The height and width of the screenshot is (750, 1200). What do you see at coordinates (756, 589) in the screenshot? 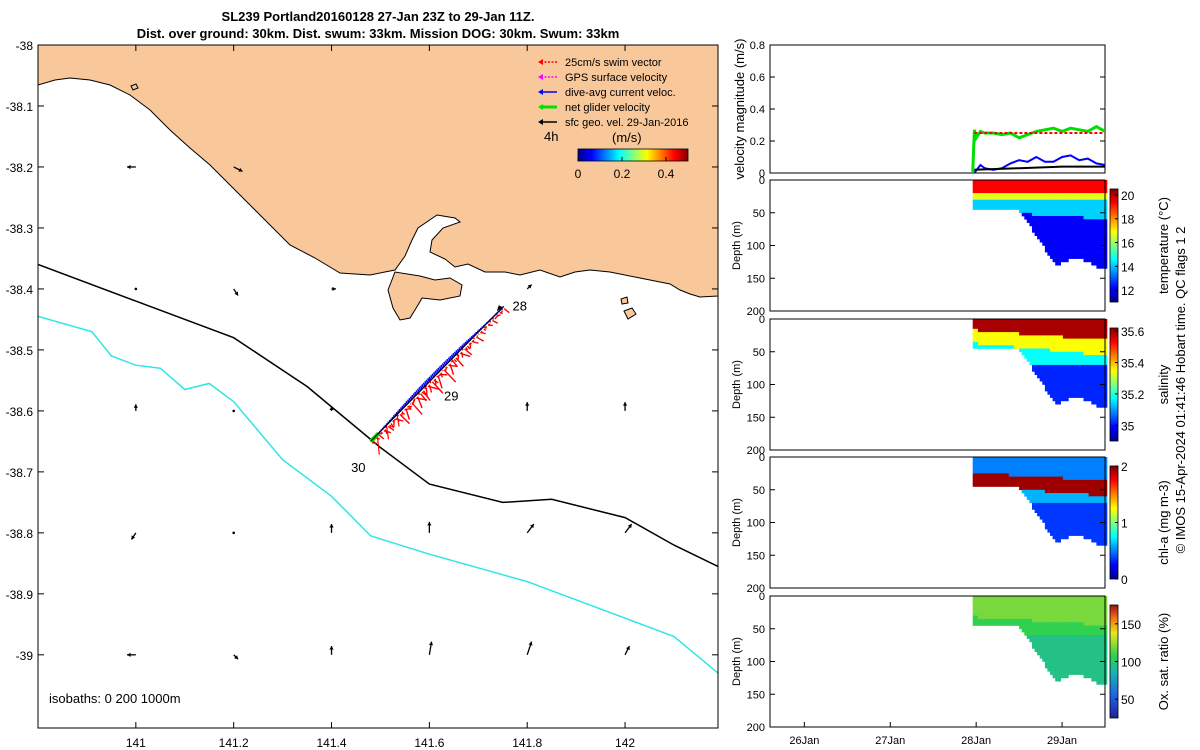
I see `depth-tick-label: 200` at bounding box center [756, 589].